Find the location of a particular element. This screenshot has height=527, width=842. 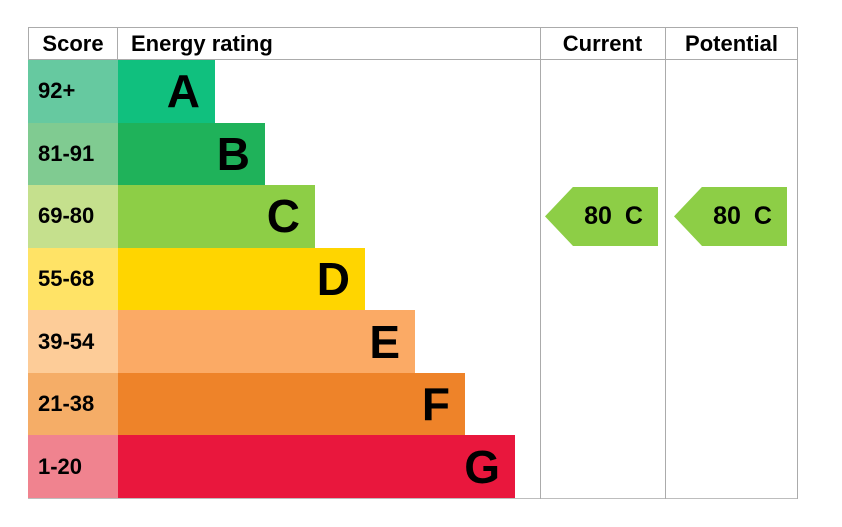

rating-bar-f: F is located at coordinates (291, 404).